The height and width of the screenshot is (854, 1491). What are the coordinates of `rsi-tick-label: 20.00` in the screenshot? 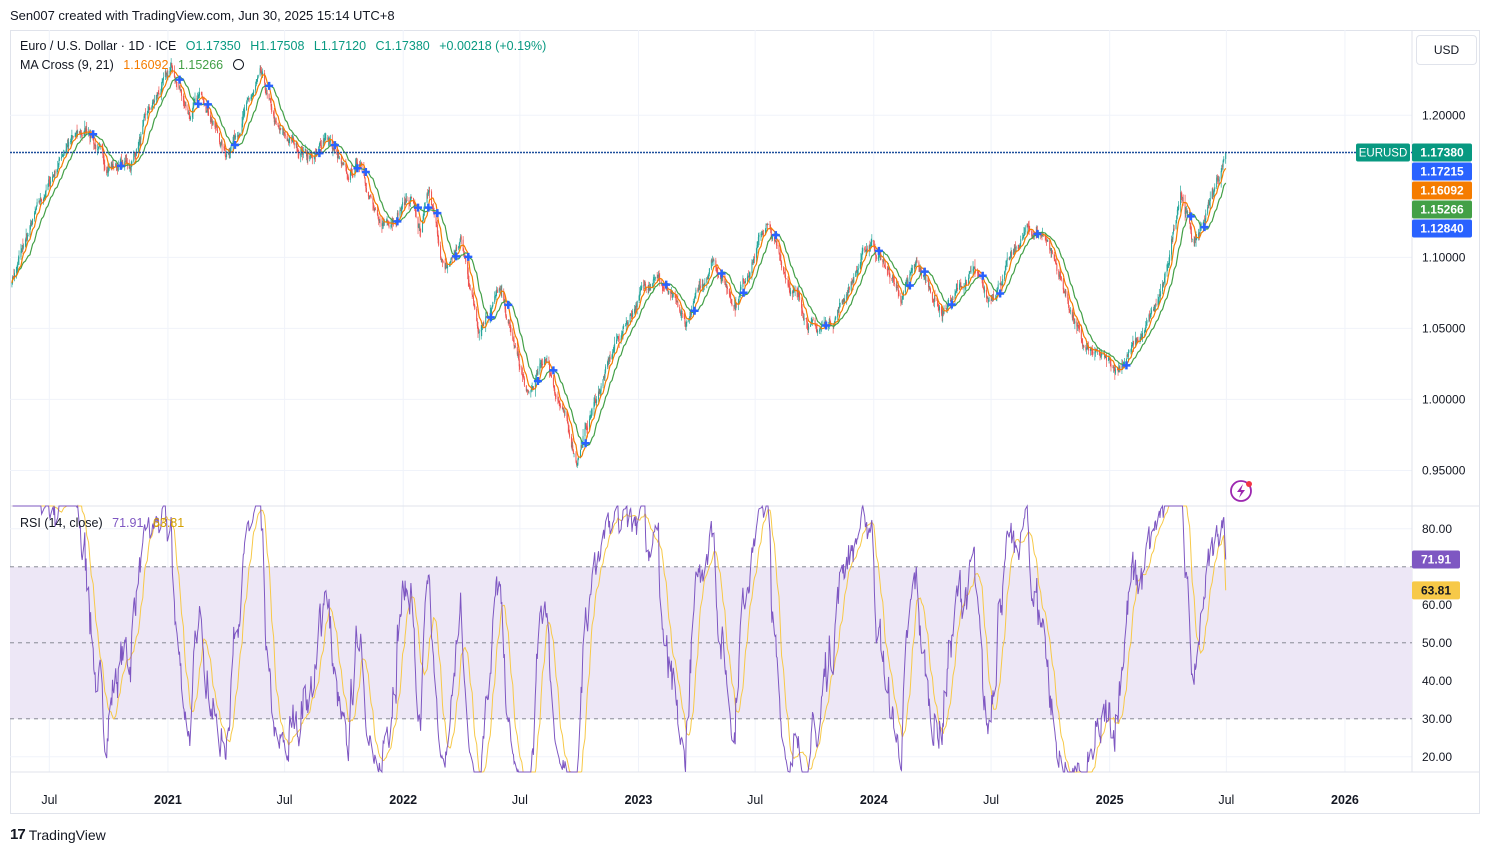 It's located at (1437, 757).